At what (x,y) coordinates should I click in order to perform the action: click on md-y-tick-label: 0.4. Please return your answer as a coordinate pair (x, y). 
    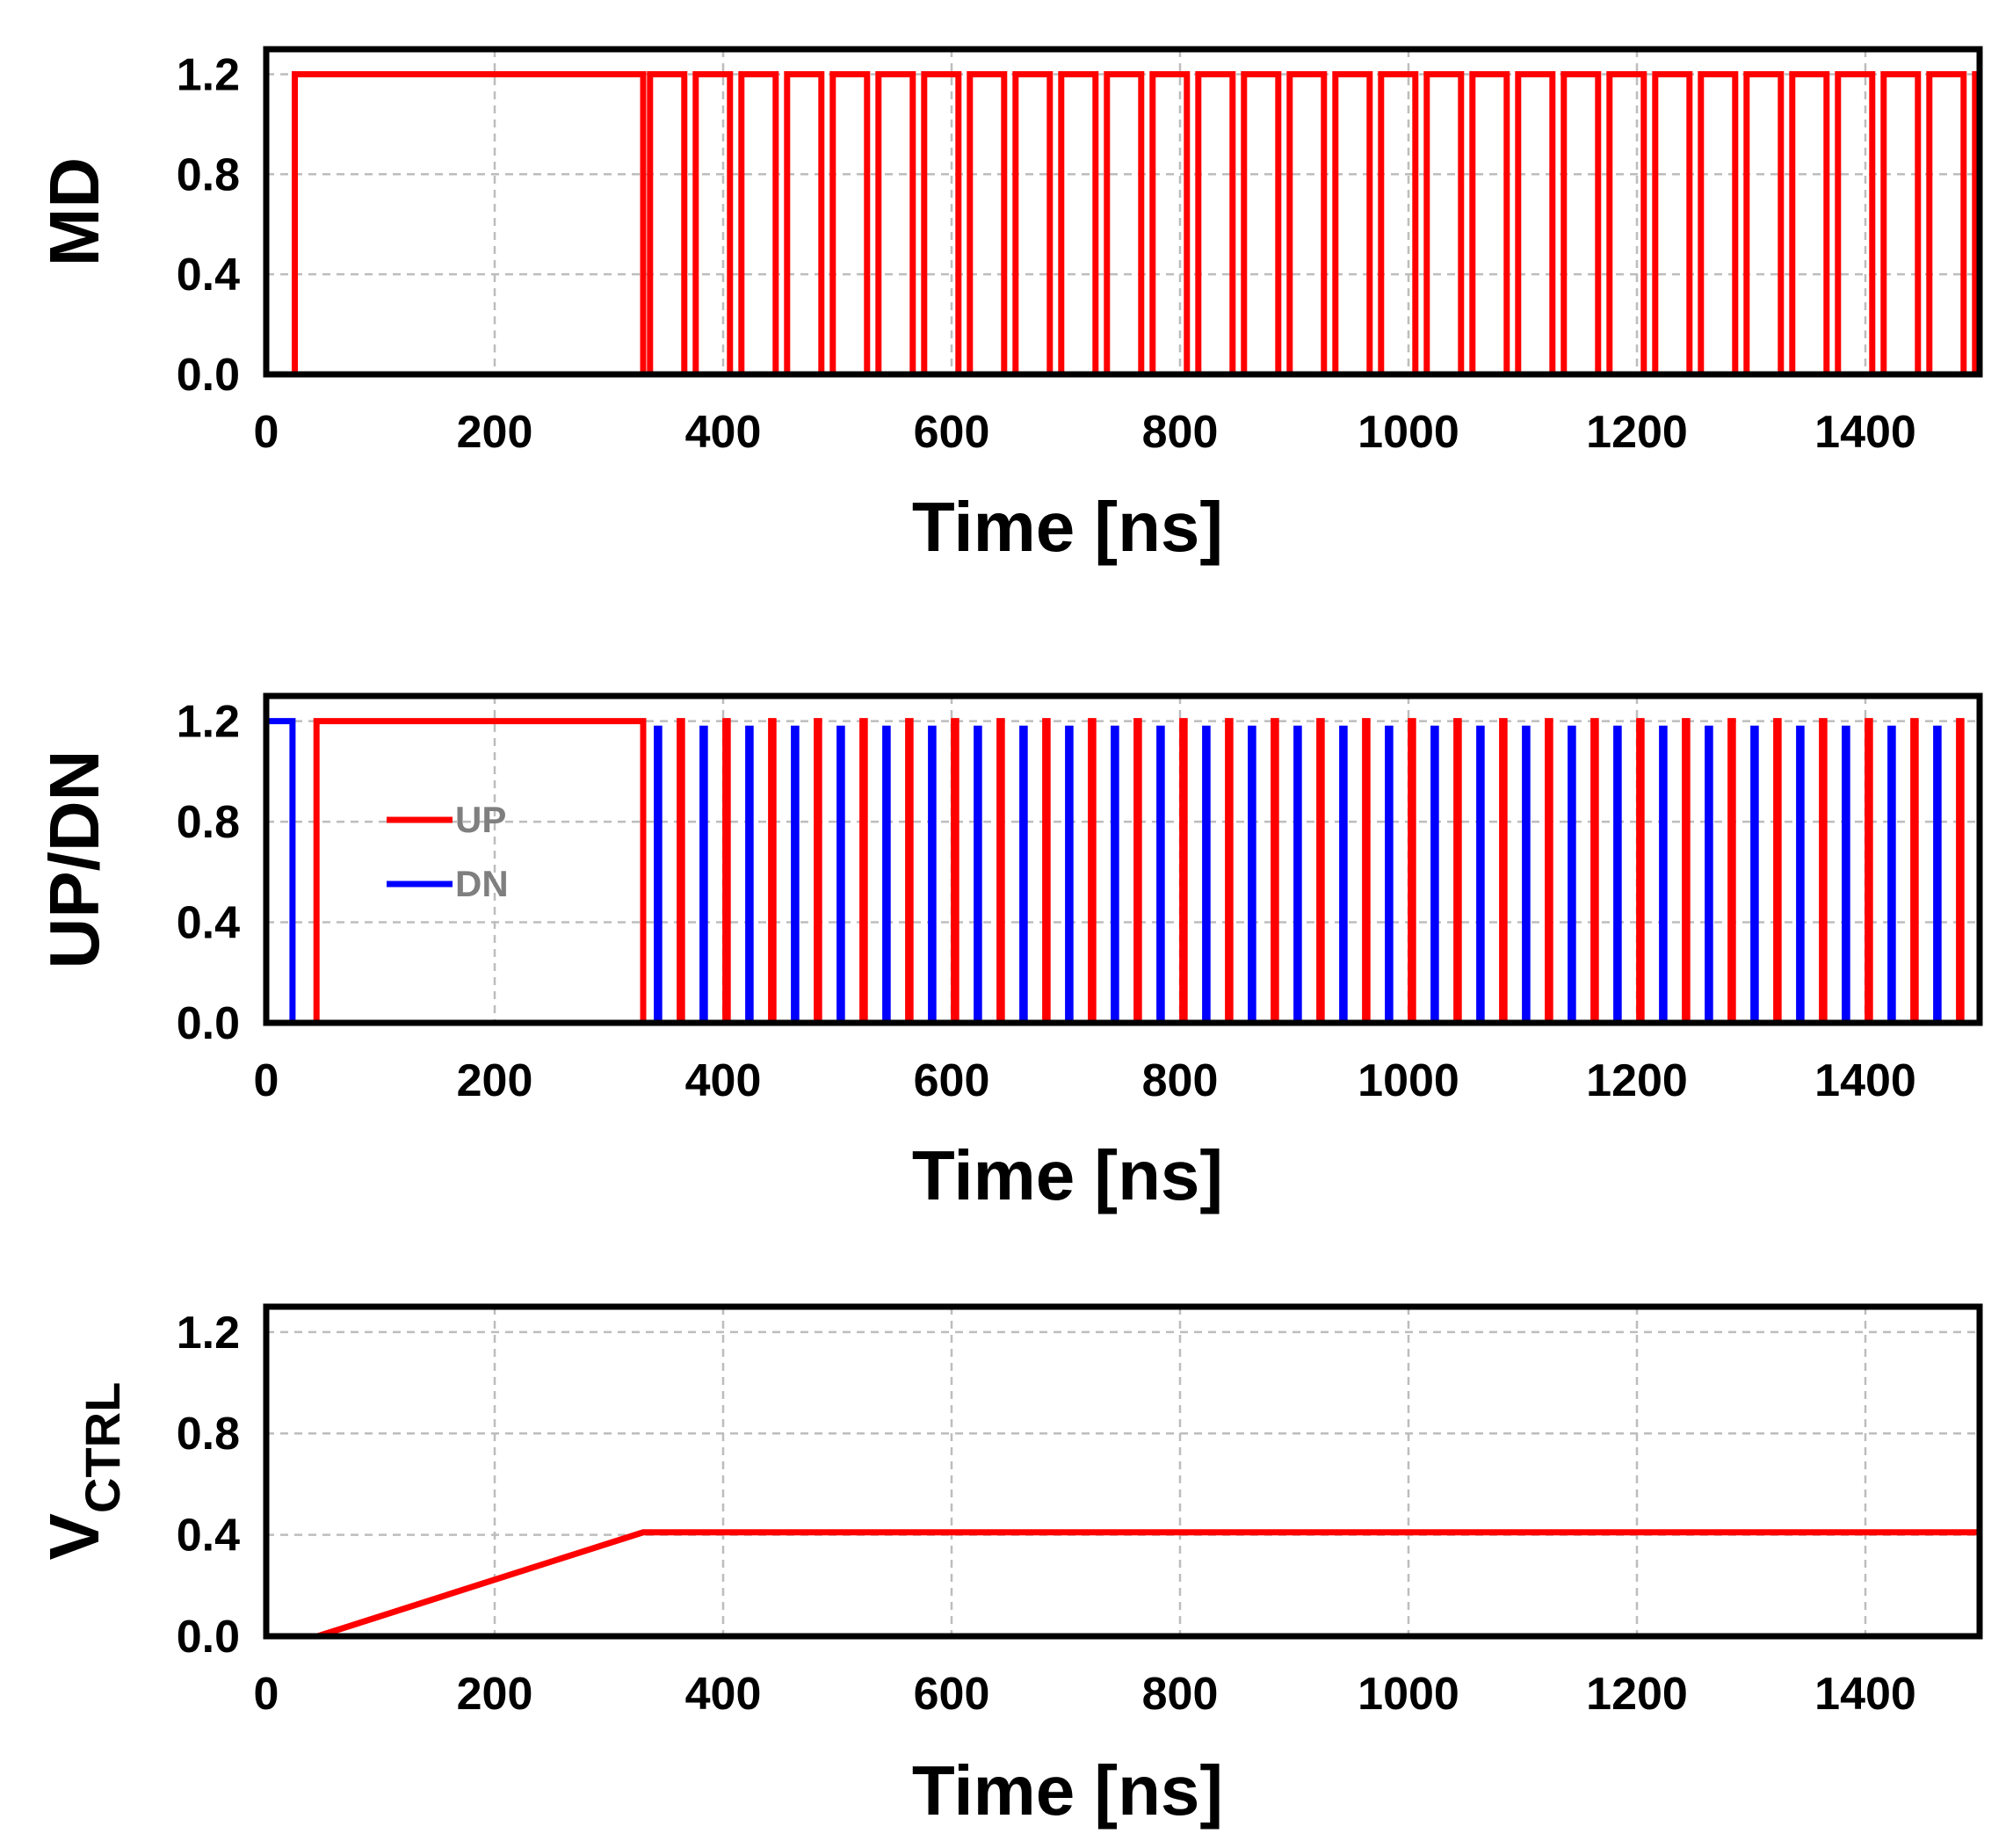
    Looking at the image, I should click on (208, 275).